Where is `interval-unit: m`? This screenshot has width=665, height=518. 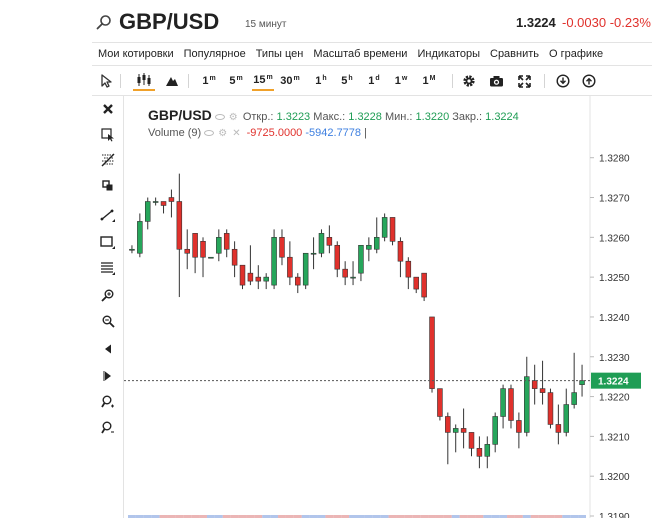
interval-unit: m is located at coordinates (296, 78).